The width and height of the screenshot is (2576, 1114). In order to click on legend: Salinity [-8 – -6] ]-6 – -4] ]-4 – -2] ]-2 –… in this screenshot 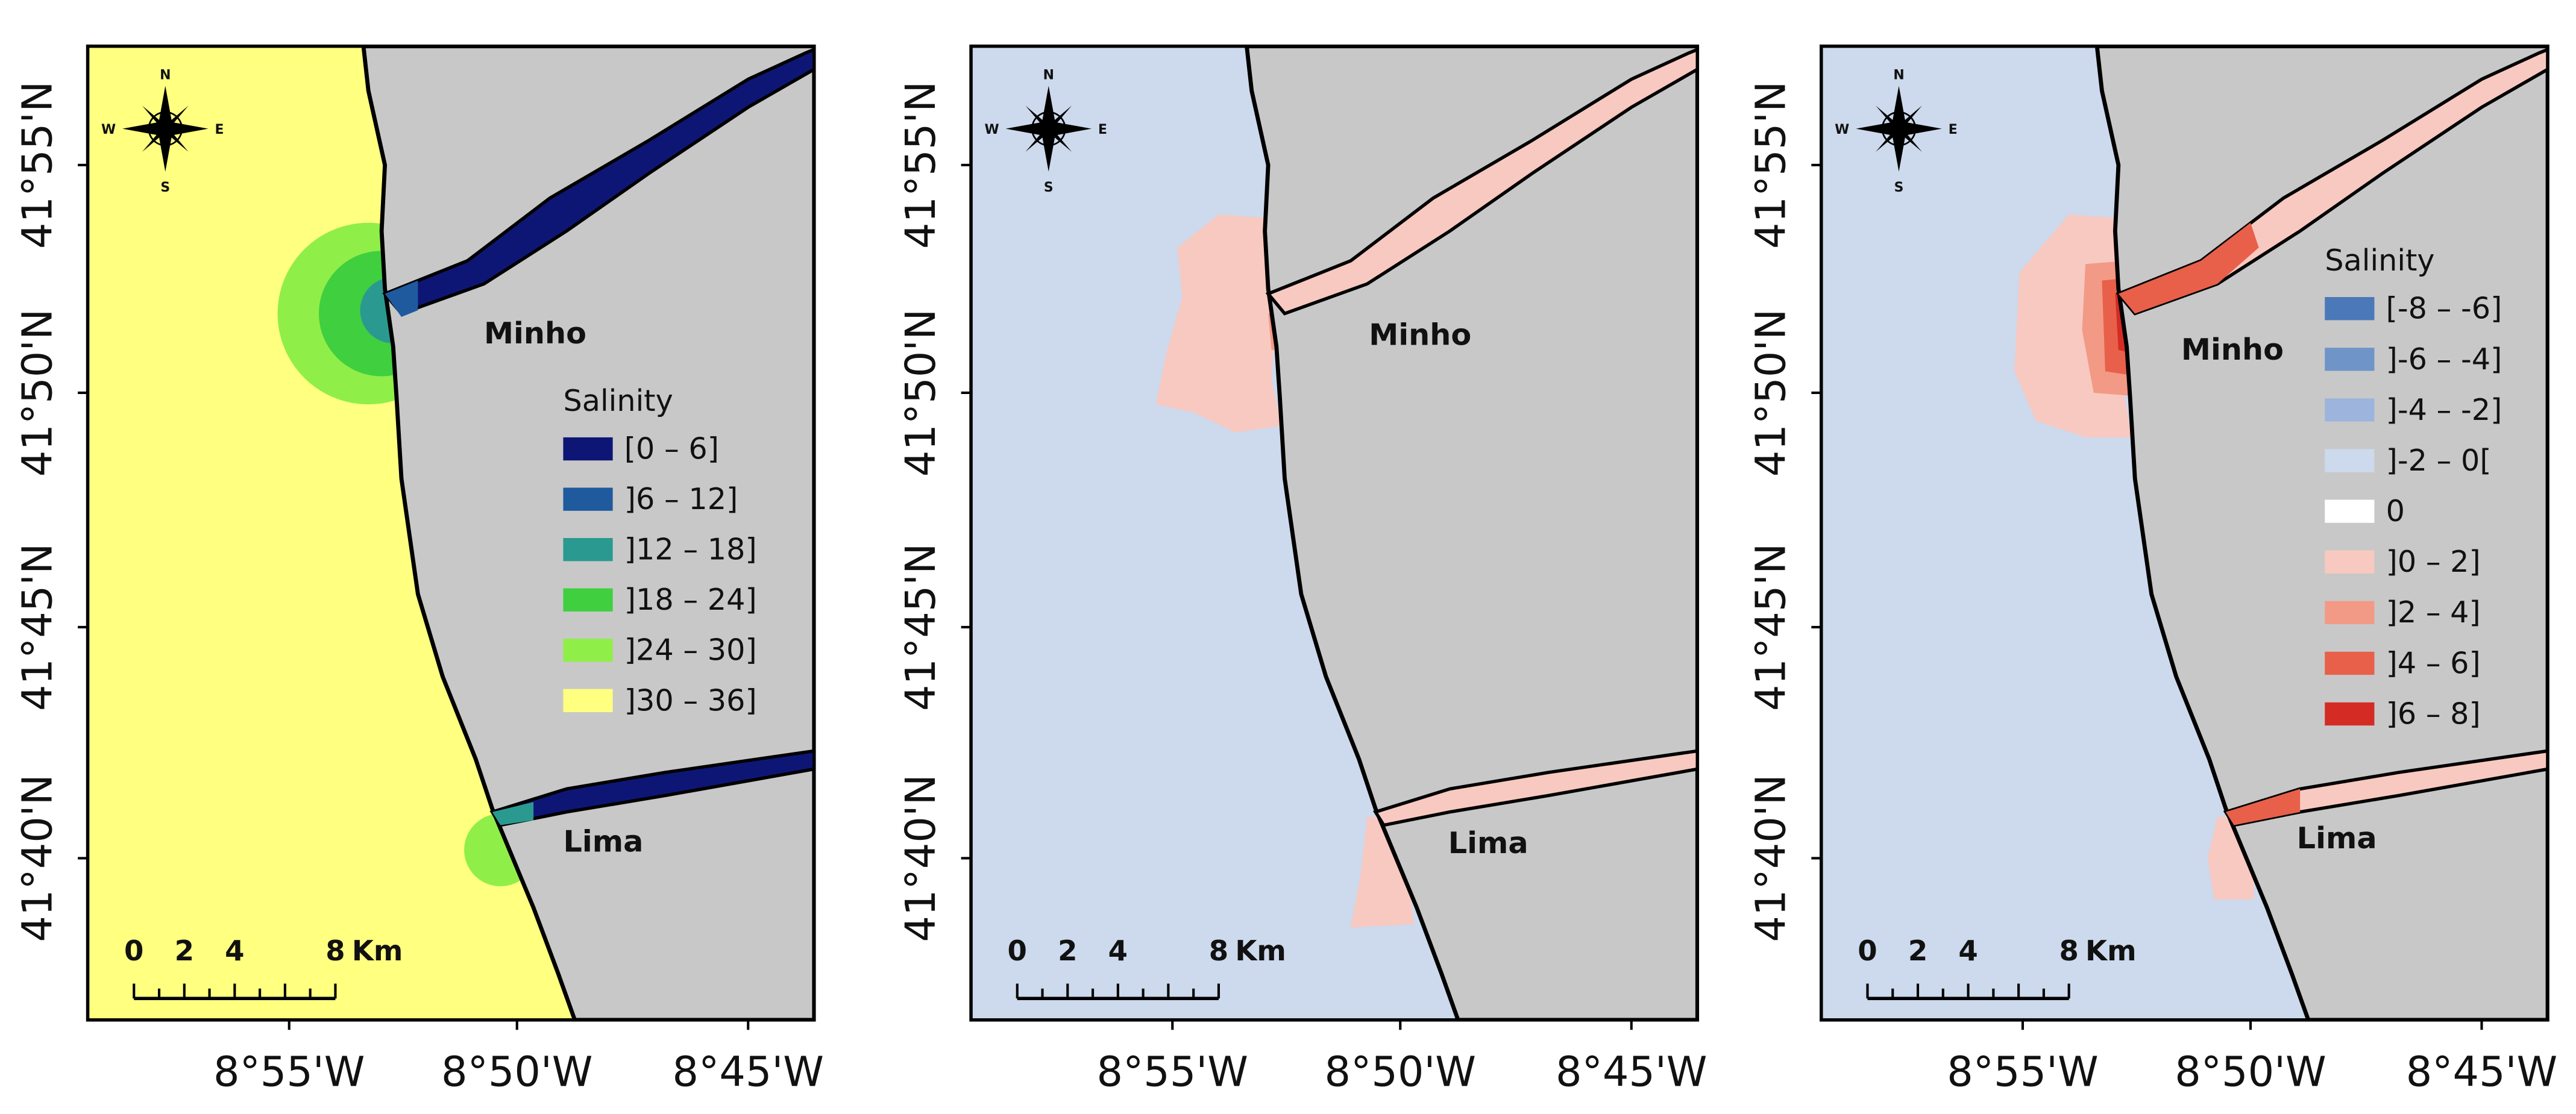, I will do `click(2413, 487)`.